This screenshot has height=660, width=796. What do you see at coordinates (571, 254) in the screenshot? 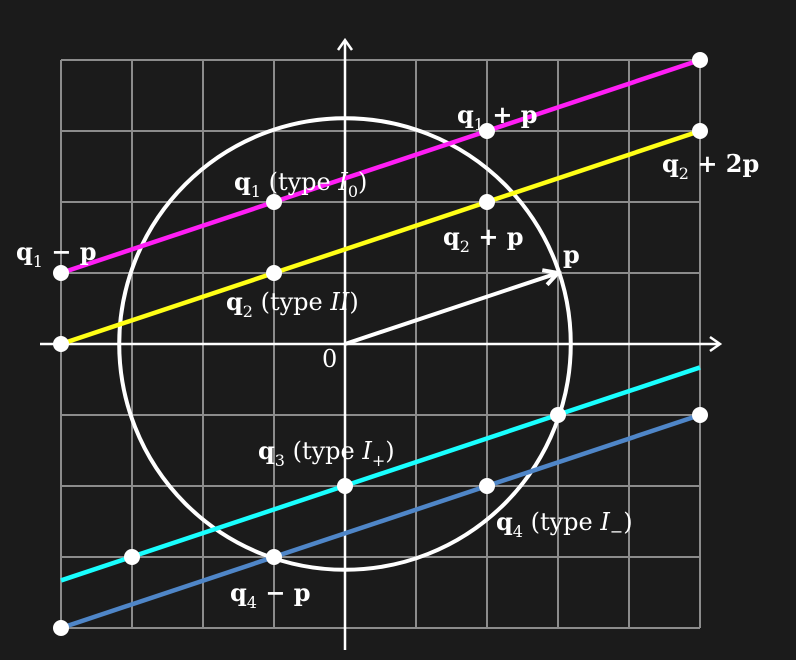
I see `label-p: p` at bounding box center [571, 254].